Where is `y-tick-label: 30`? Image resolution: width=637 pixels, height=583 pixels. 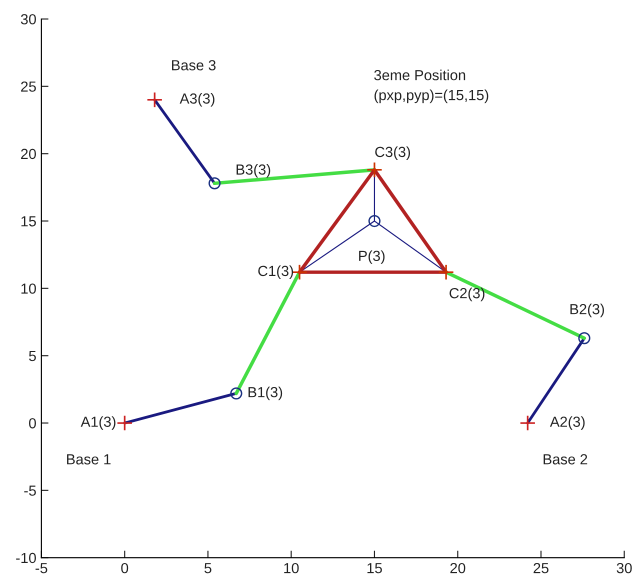
y-tick-label: 30 is located at coordinates (28, 19).